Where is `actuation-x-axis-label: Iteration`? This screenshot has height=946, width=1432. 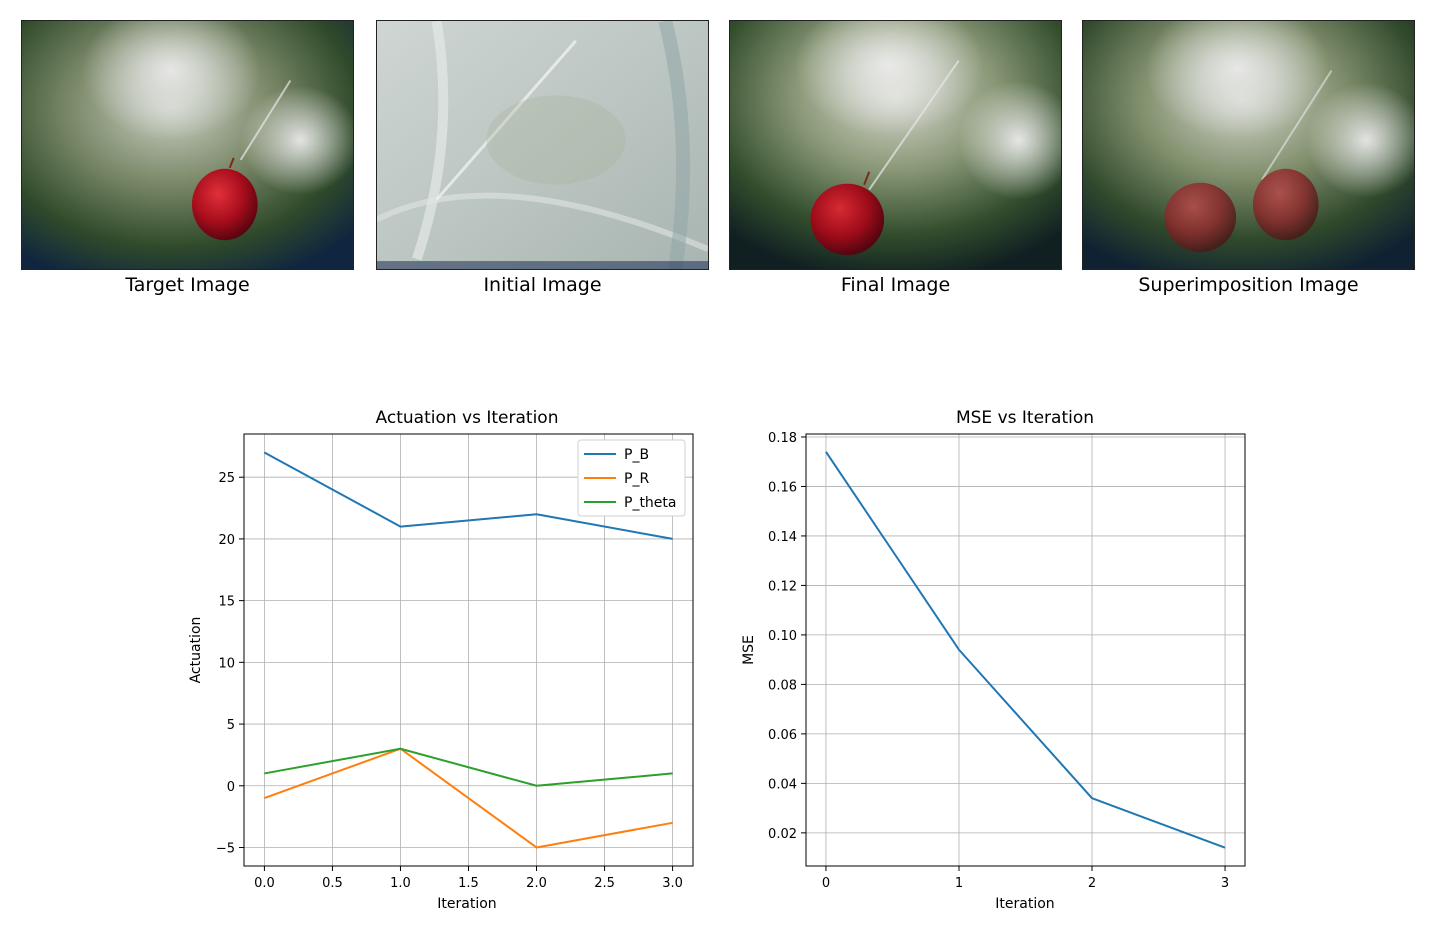 actuation-x-axis-label: Iteration is located at coordinates (466, 904).